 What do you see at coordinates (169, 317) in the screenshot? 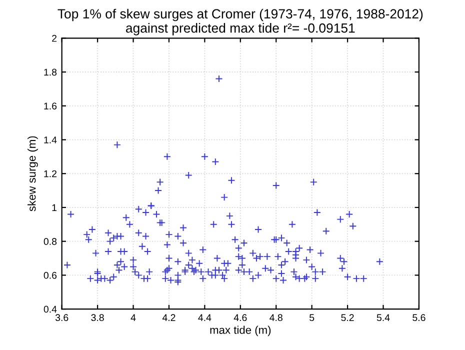
I see `x-tick-label: 4.2` at bounding box center [169, 317].